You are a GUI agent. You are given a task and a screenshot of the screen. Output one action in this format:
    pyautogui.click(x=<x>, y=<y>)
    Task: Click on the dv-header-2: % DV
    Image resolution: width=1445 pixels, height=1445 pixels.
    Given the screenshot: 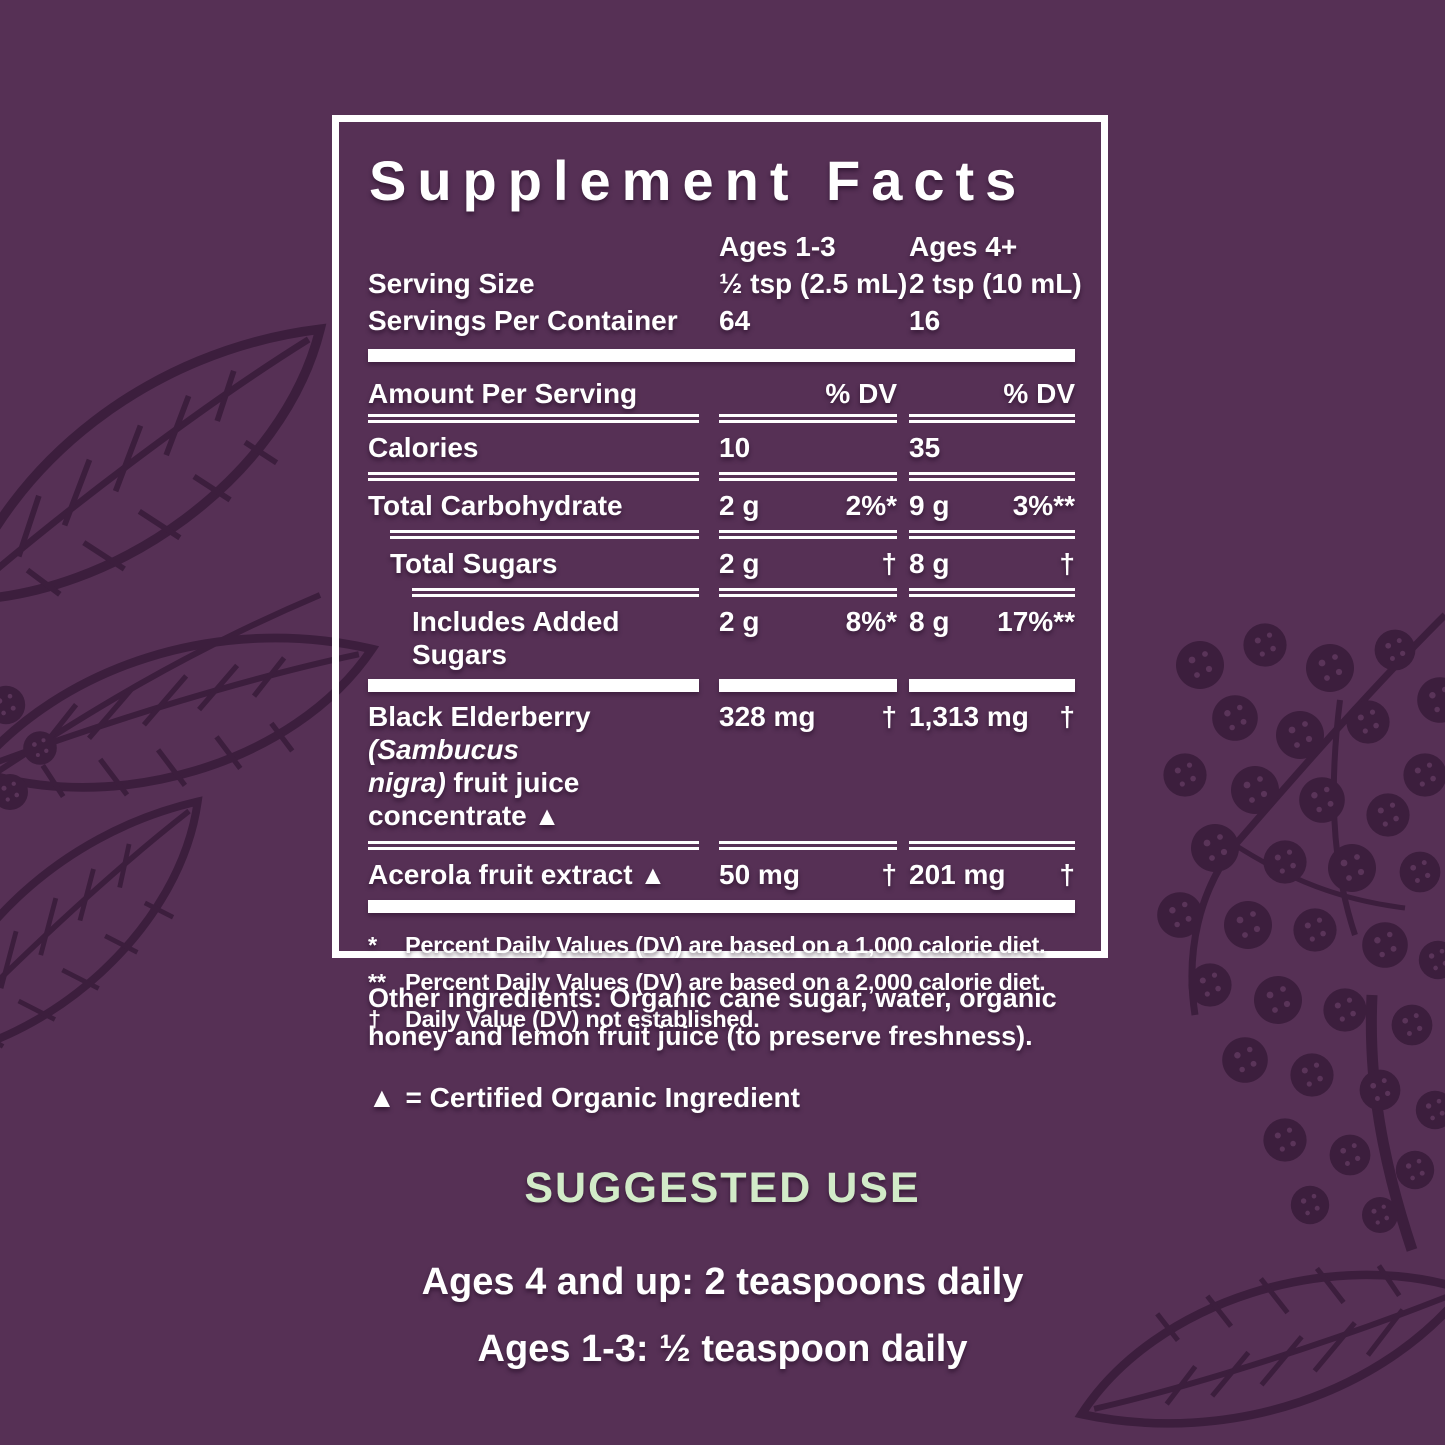 What is the action you would take?
    pyautogui.click(x=1039, y=393)
    